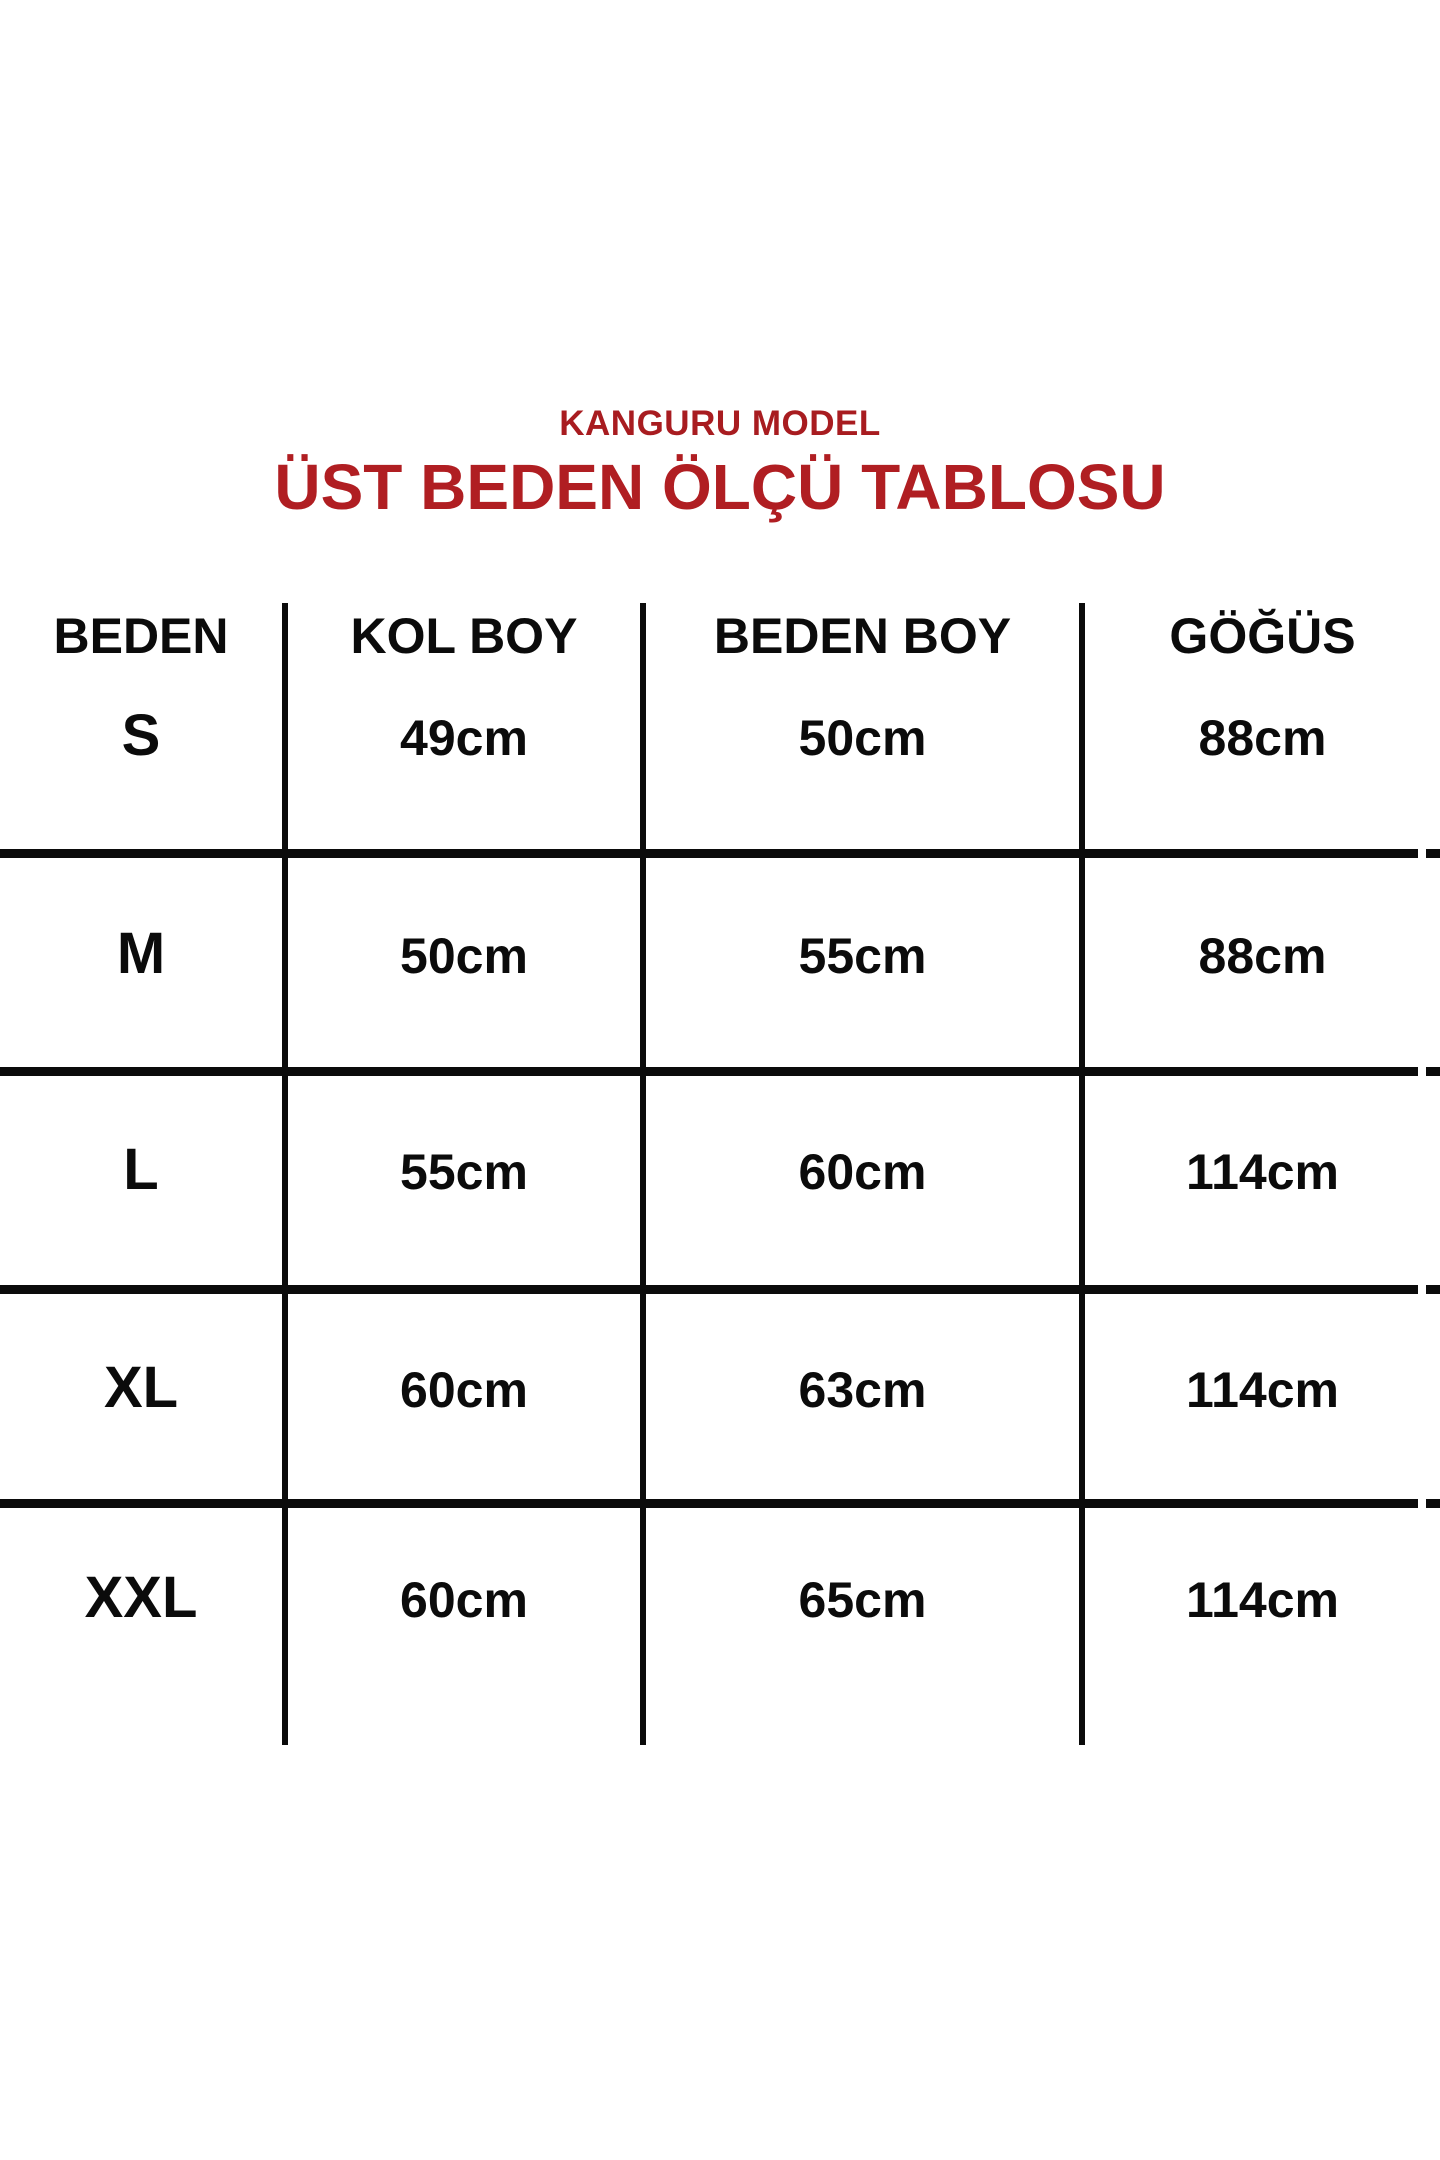 This screenshot has height=2160, width=1440. I want to click on table-row: M, so click(141, 953).